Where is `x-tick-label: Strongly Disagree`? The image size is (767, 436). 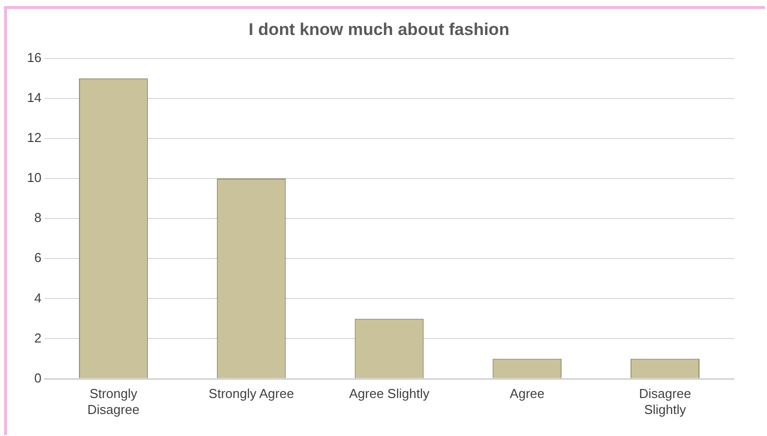
x-tick-label: Strongly Disagree is located at coordinates (113, 401).